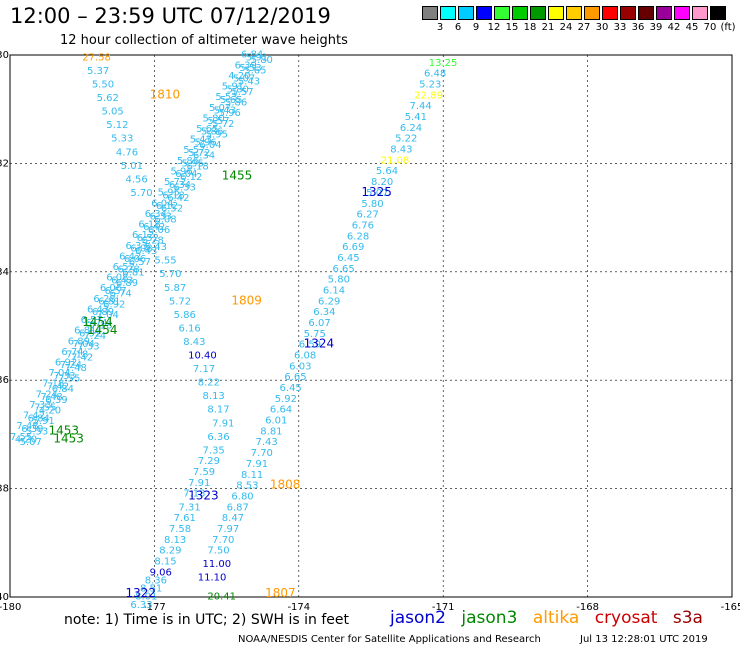  Describe the element at coordinates (252, 55) in the screenshot. I see `track-a-wave-height: 6.84` at that location.